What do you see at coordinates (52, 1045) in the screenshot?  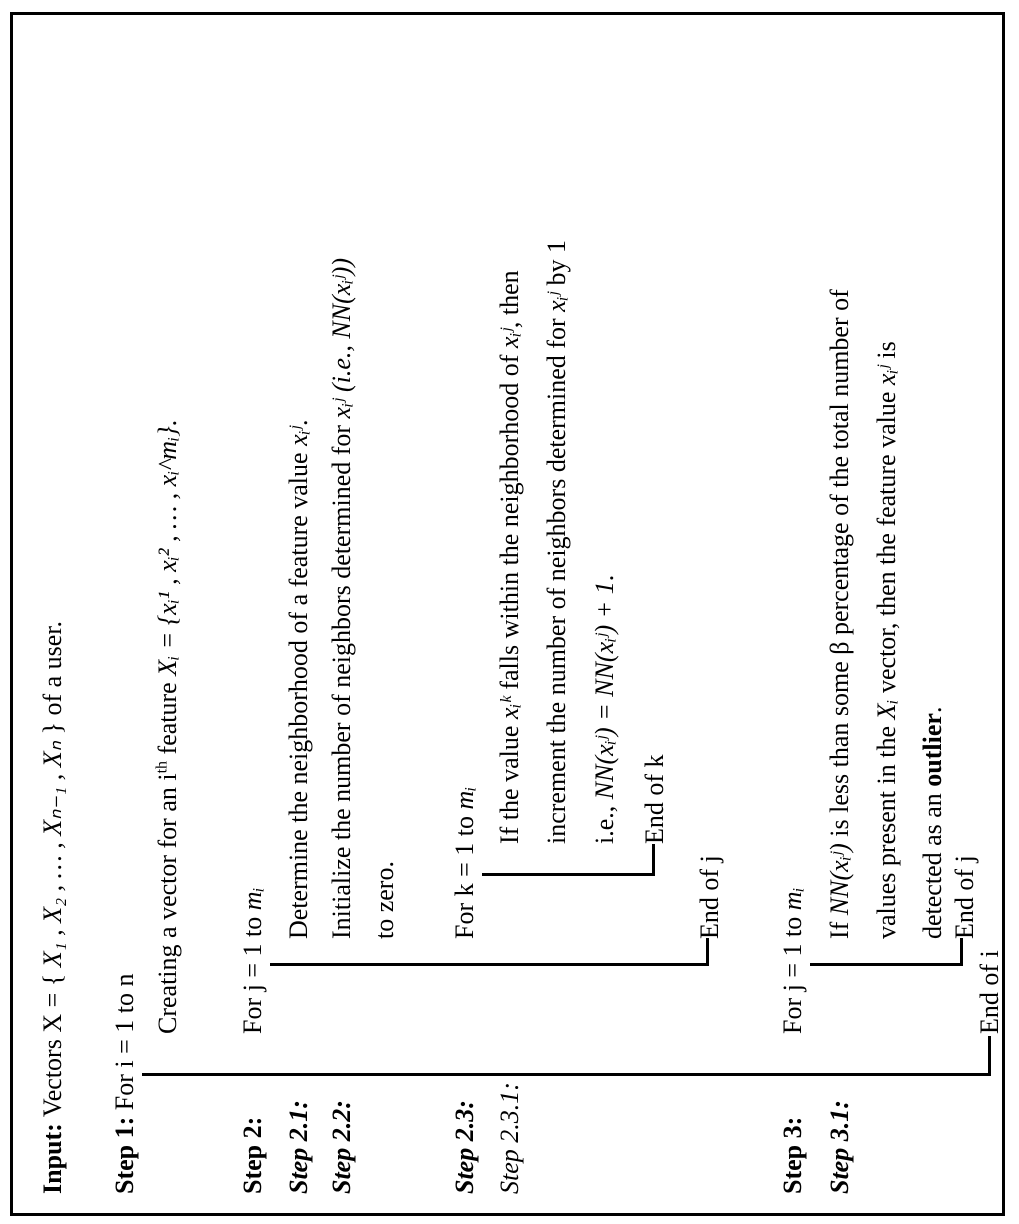 I see `input-text-before: Vectors X = {` at bounding box center [52, 1045].